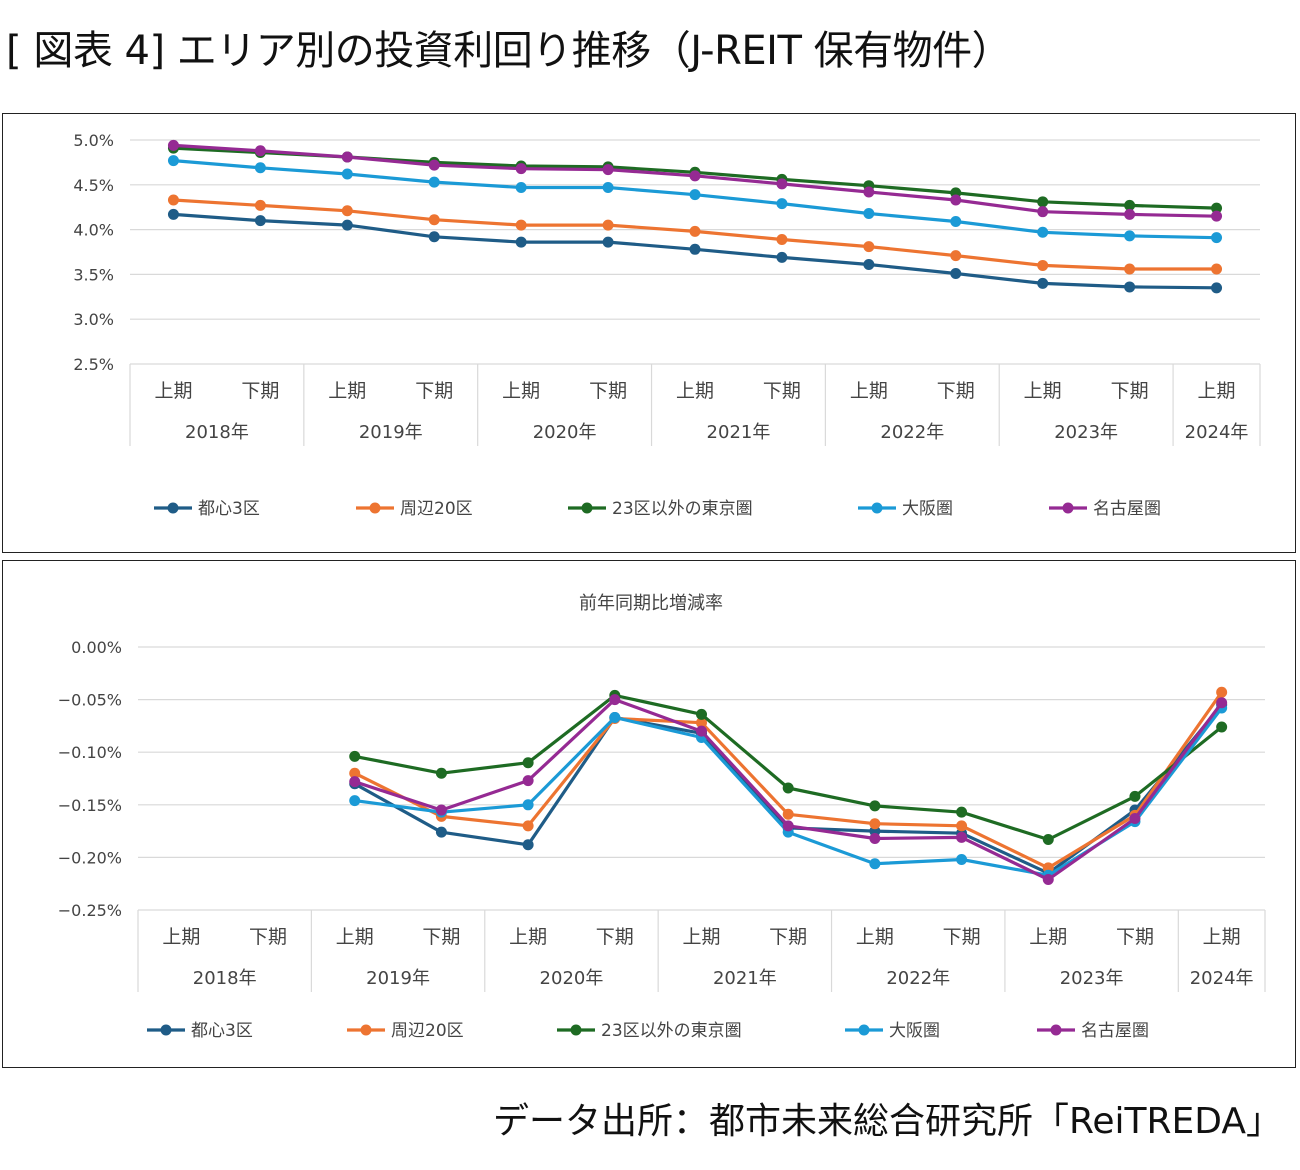 The image size is (1300, 1170). What do you see at coordinates (93, 230) in the screenshot?
I see `y-tick-label: 4.0%` at bounding box center [93, 230].